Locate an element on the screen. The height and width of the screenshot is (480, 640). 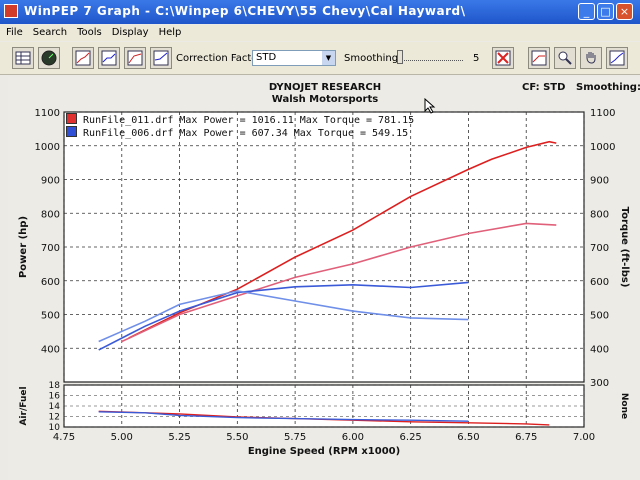
toolbar: Correction Factor: STD ▼ Smoothing: 5 is located at coordinates (320, 58).